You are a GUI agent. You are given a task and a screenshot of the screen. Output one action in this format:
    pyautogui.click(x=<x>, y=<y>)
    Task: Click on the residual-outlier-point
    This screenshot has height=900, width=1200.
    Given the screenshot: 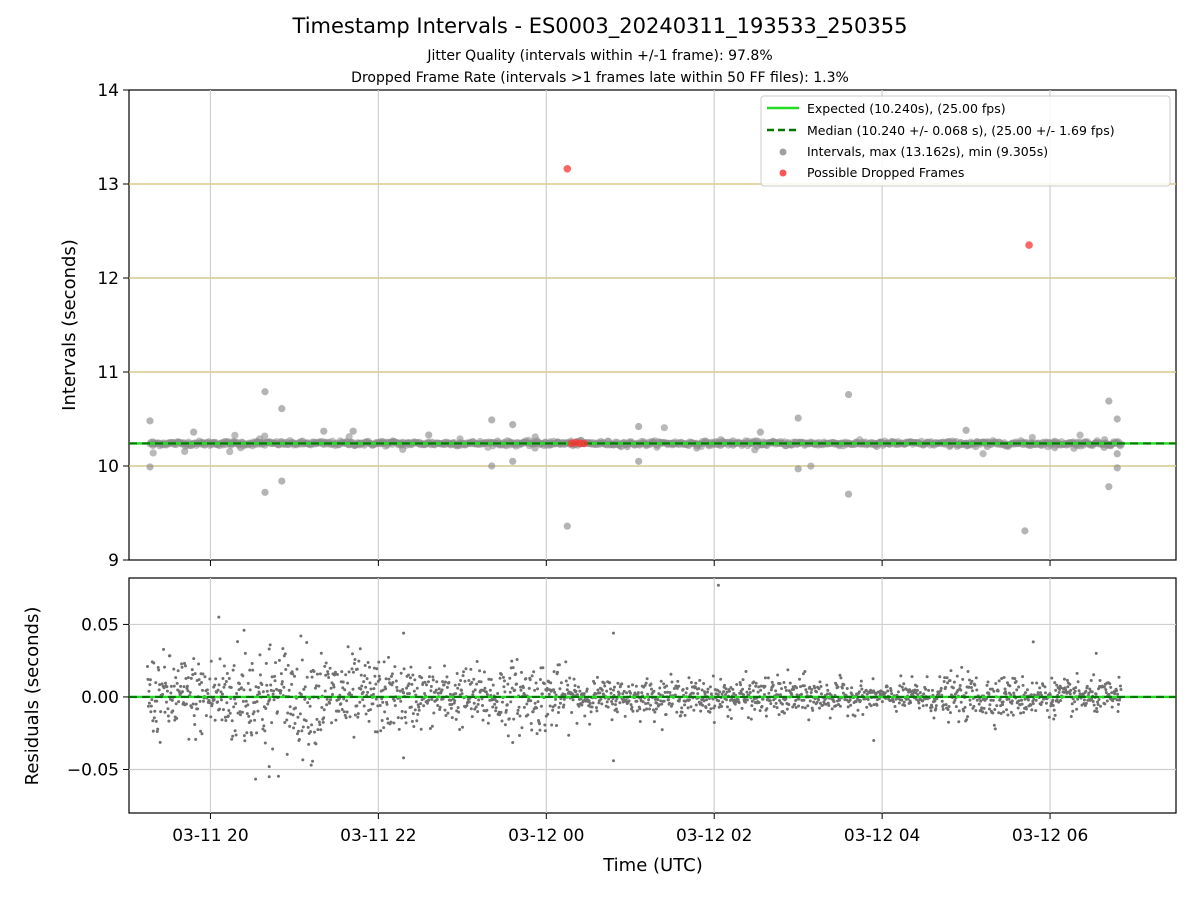 What is the action you would take?
    pyautogui.click(x=404, y=633)
    